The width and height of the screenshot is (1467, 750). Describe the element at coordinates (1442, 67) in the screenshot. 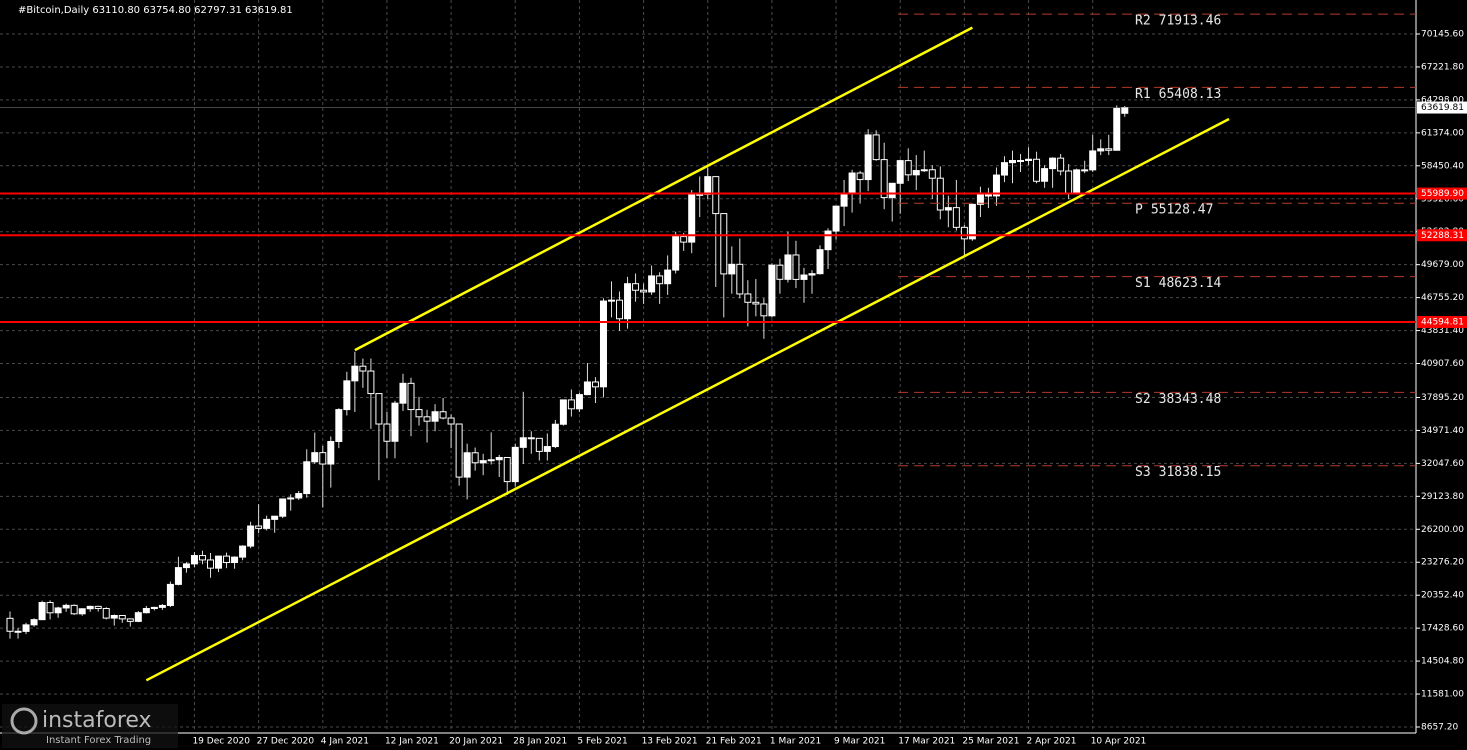

I see `y-tick-label: 67221.80` at that location.